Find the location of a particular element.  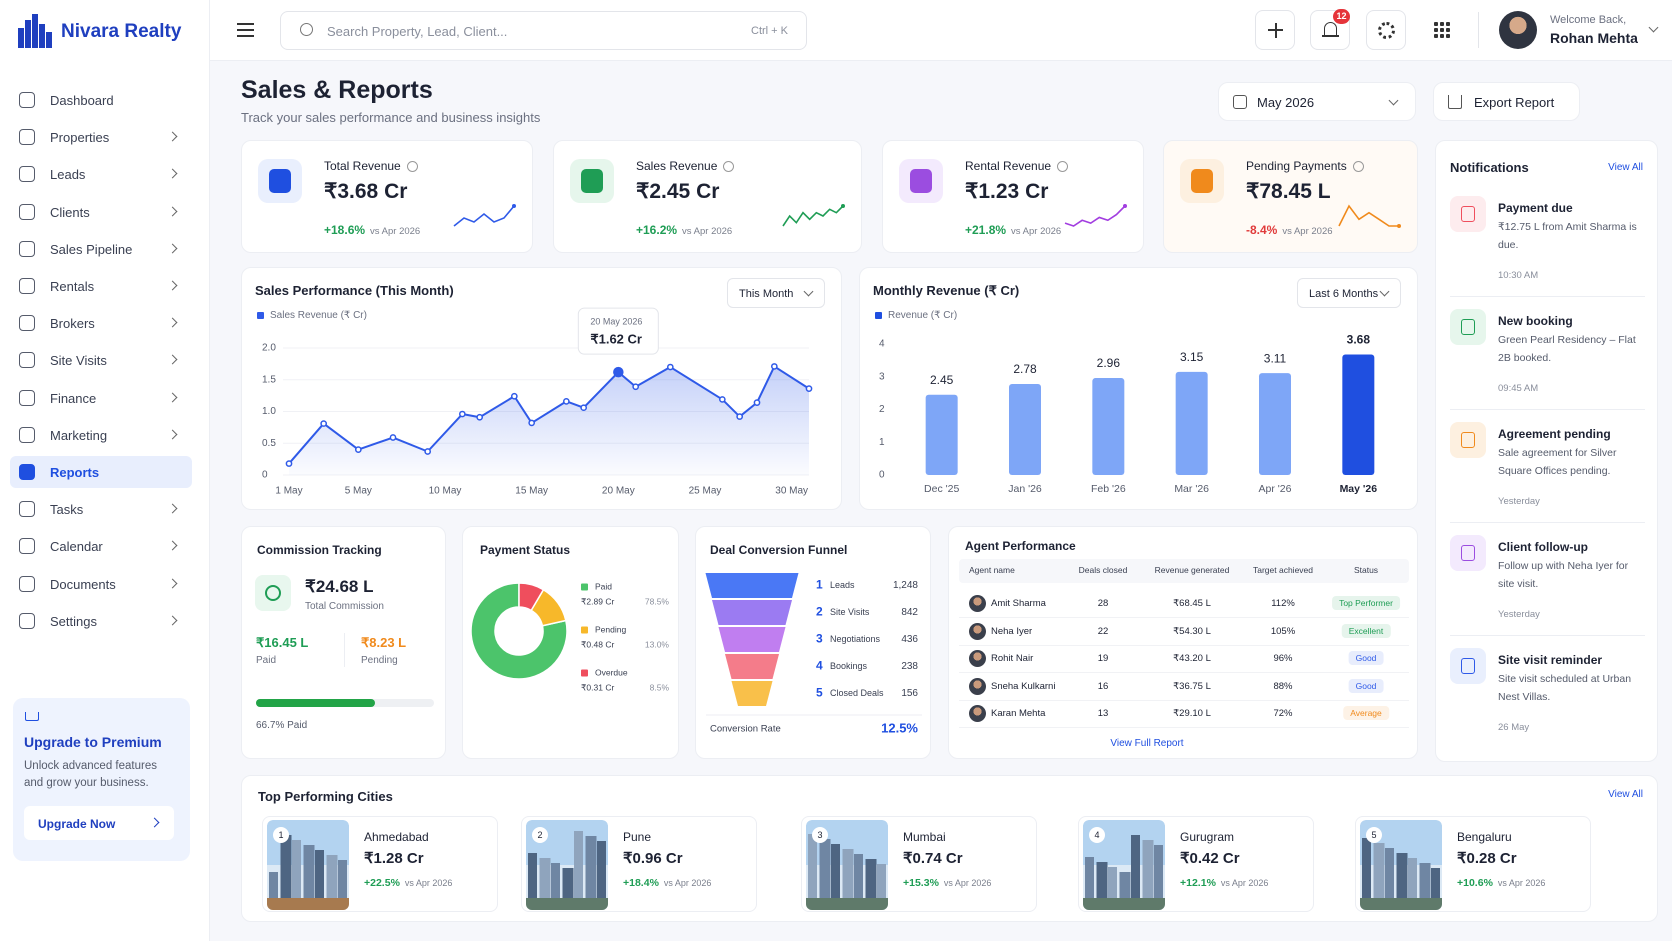

city-change-row: +10.6% vs Apr 2026 is located at coordinates (1501, 883).